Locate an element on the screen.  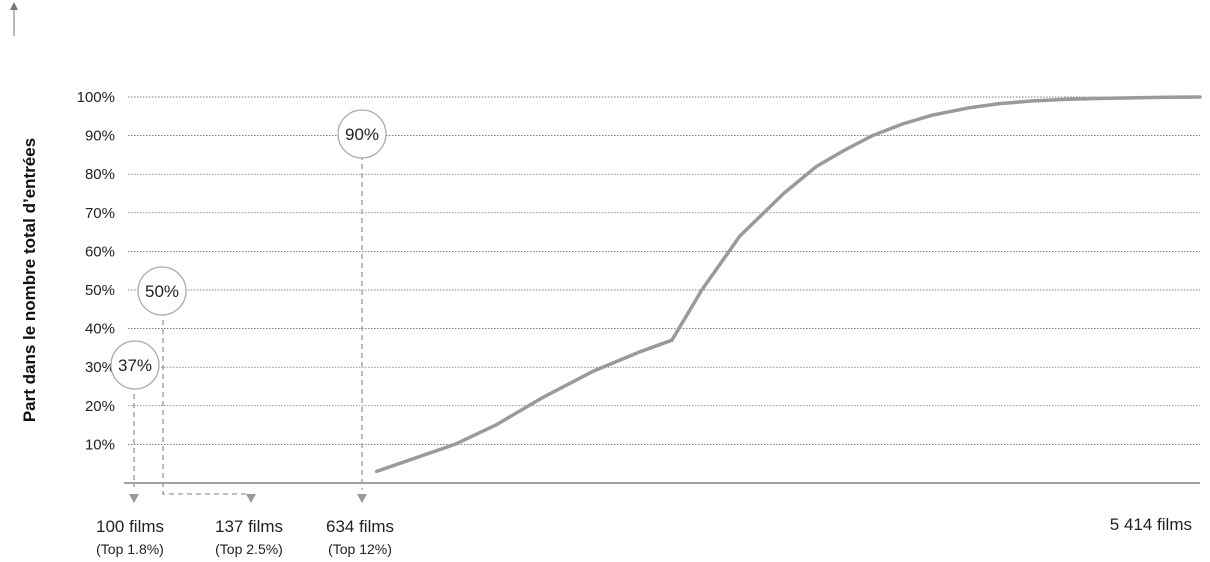
x-marker-label: 100 films is located at coordinates (130, 526).